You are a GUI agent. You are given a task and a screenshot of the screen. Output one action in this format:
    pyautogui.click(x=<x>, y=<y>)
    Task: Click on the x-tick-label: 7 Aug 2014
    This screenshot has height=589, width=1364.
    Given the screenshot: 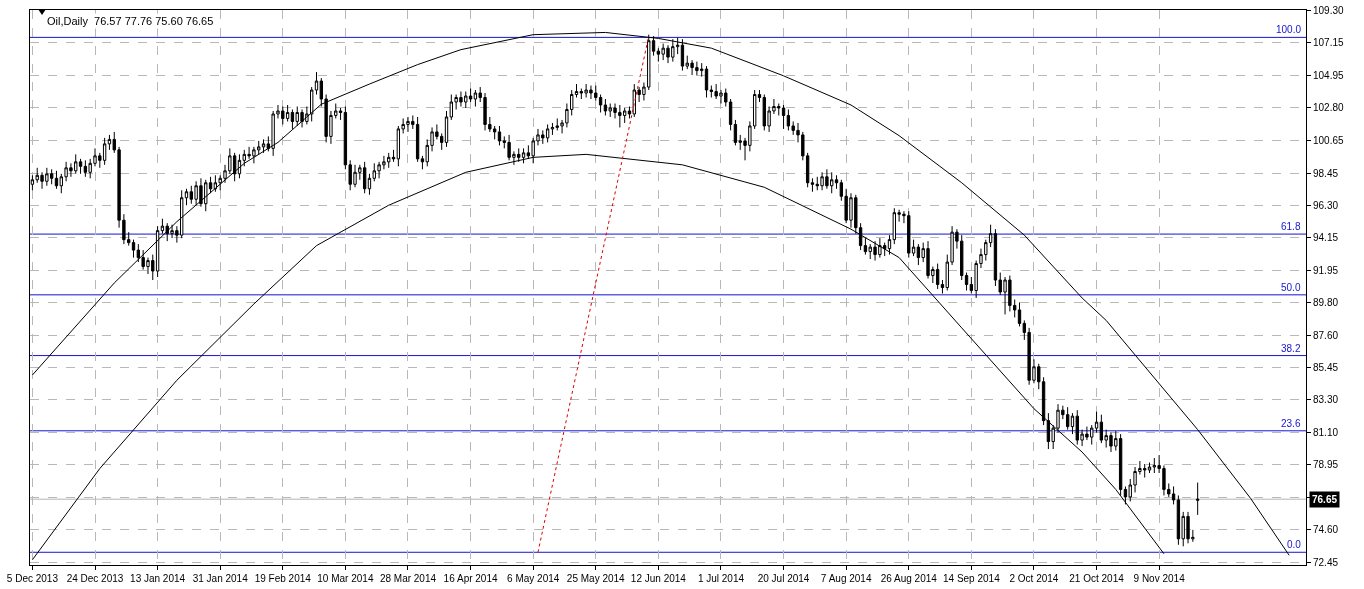 What is the action you would take?
    pyautogui.click(x=846, y=578)
    